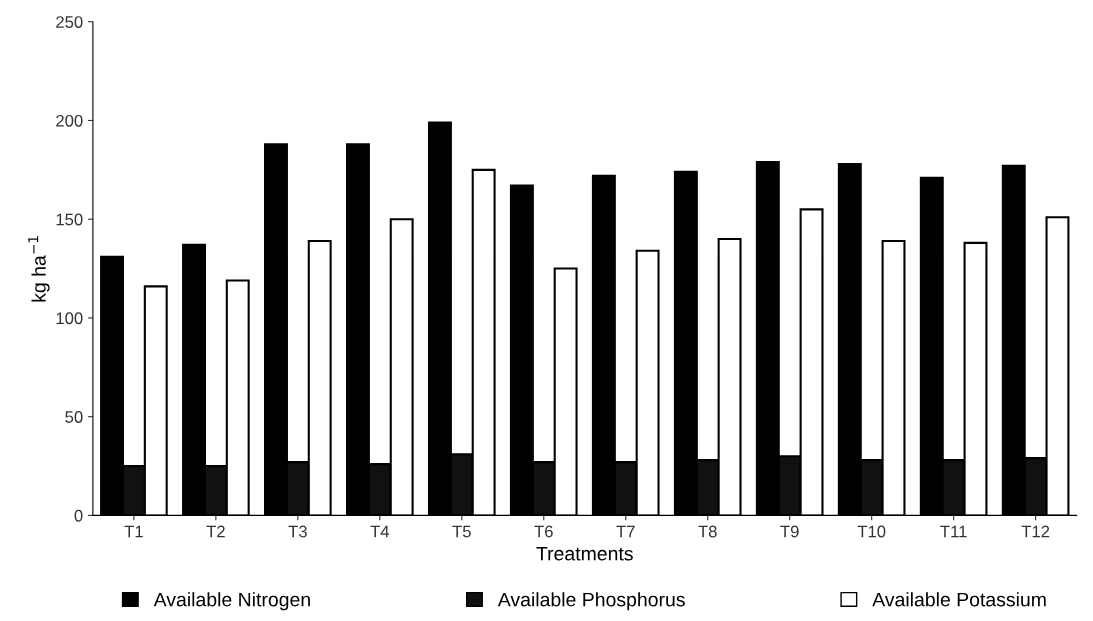 This screenshot has height=621, width=1093. What do you see at coordinates (69, 219) in the screenshot?
I see `y-tick-label: 150` at bounding box center [69, 219].